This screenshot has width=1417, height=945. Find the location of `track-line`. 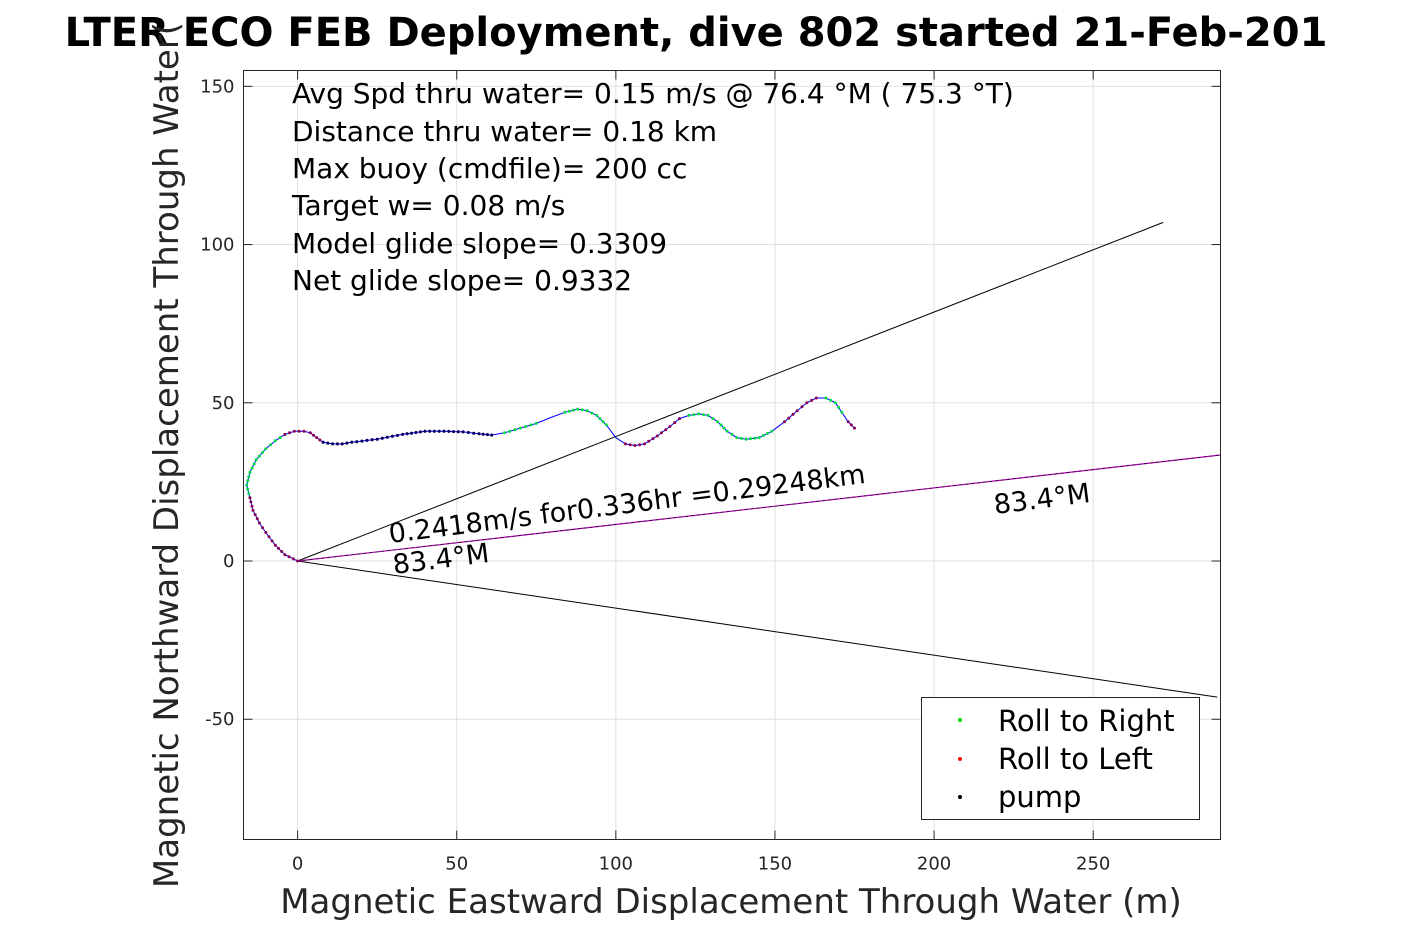

track-line is located at coordinates (550, 479).